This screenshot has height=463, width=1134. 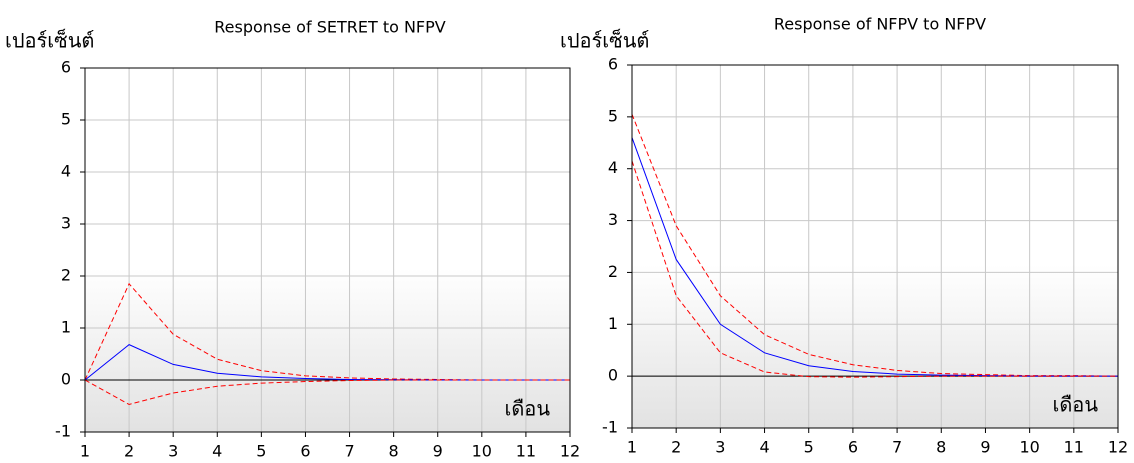 I want to click on series-line, so click(x=327, y=392).